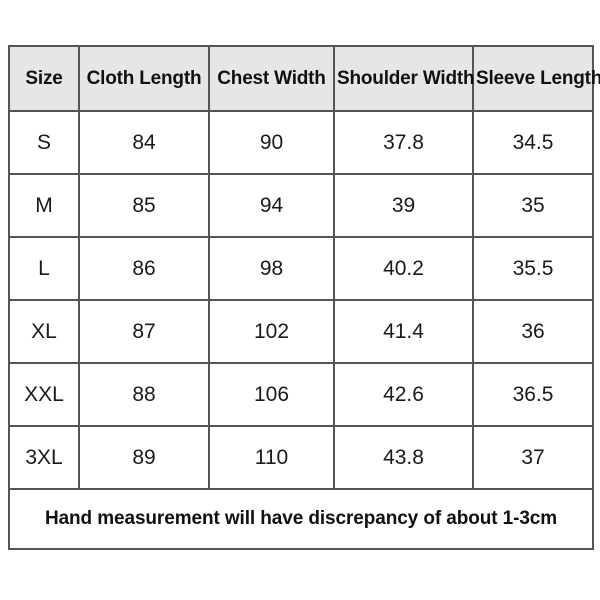  I want to click on cell-chest-width: 102, so click(271, 331).